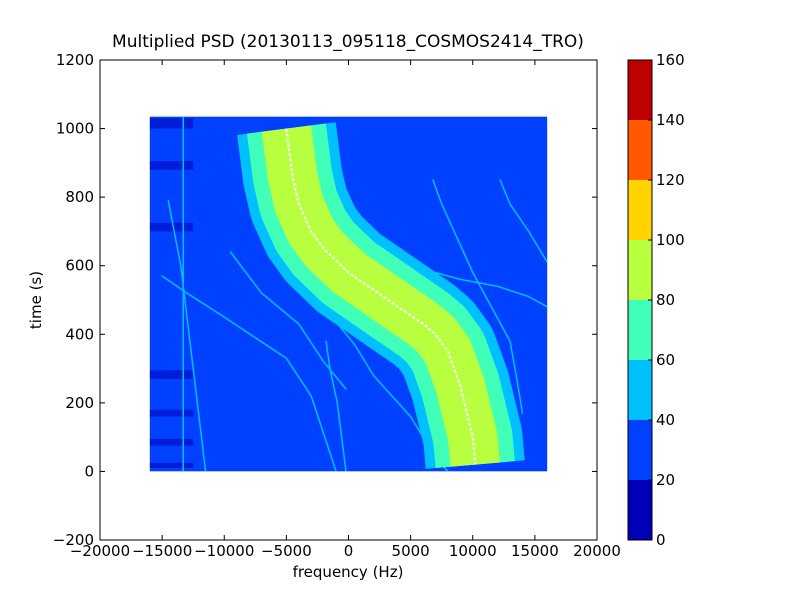 The height and width of the screenshot is (600, 800). What do you see at coordinates (411, 551) in the screenshot?
I see `x-tick-label: 5000` at bounding box center [411, 551].